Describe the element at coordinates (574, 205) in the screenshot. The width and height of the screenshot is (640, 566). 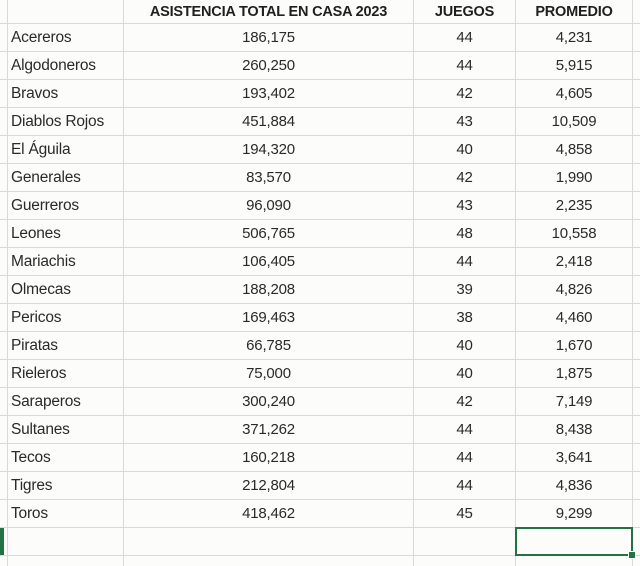
I see `average-cell: 2,235` at that location.